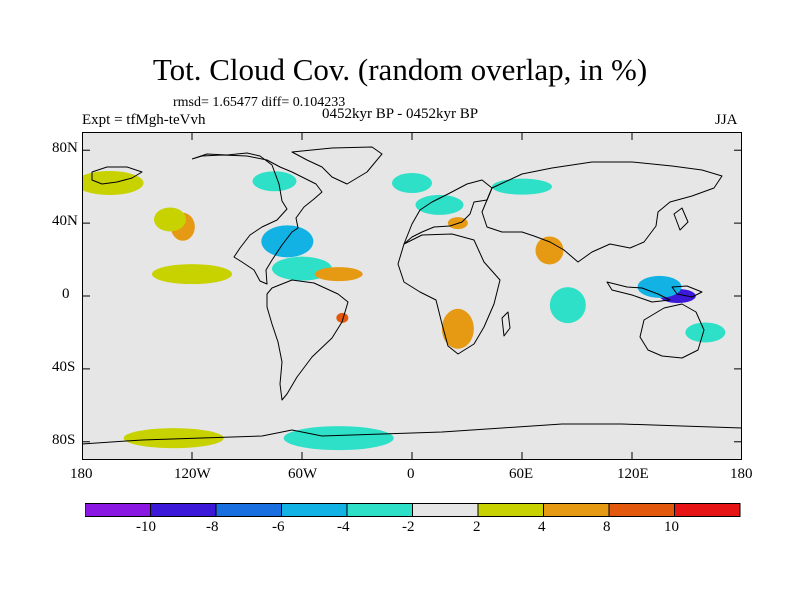  What do you see at coordinates (681, 219) in the screenshot?
I see `coast-japan` at bounding box center [681, 219].